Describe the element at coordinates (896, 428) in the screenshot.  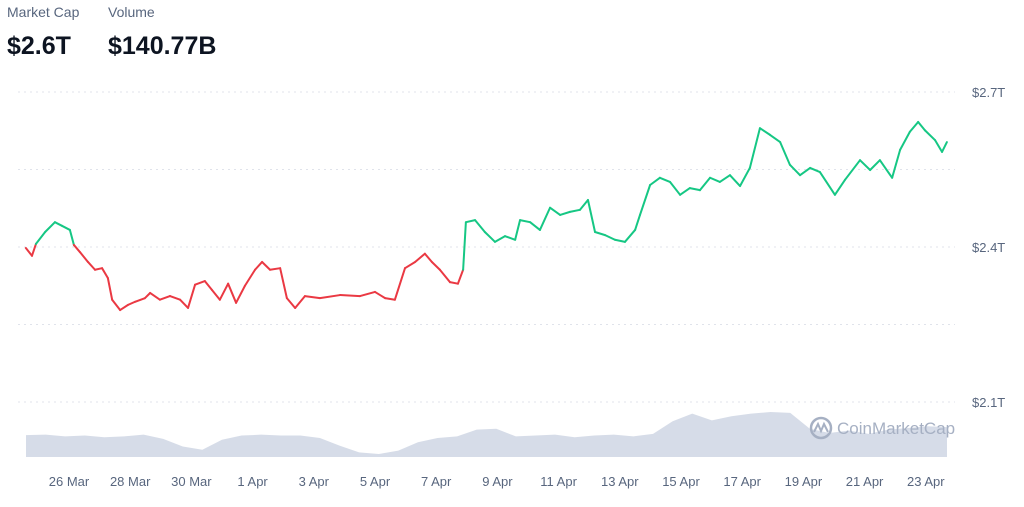
I see `watermark-text: CoinMarketCap` at that location.